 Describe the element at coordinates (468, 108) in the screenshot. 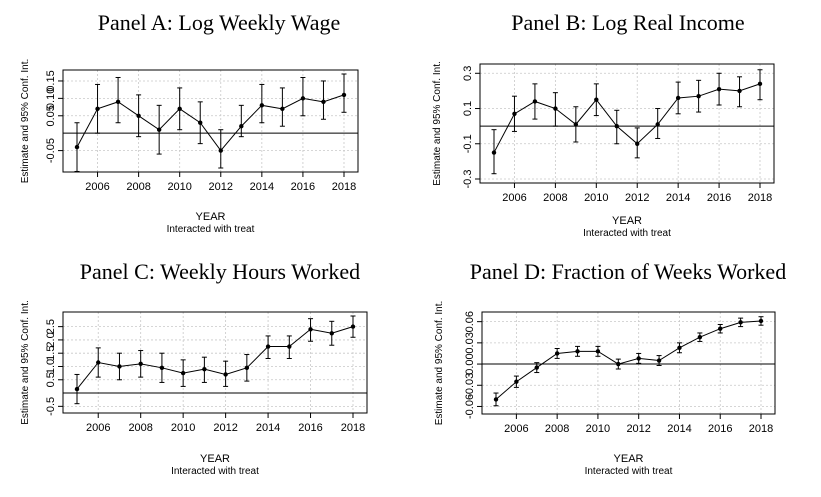

I see `y-tick-label: 0.1` at that location.